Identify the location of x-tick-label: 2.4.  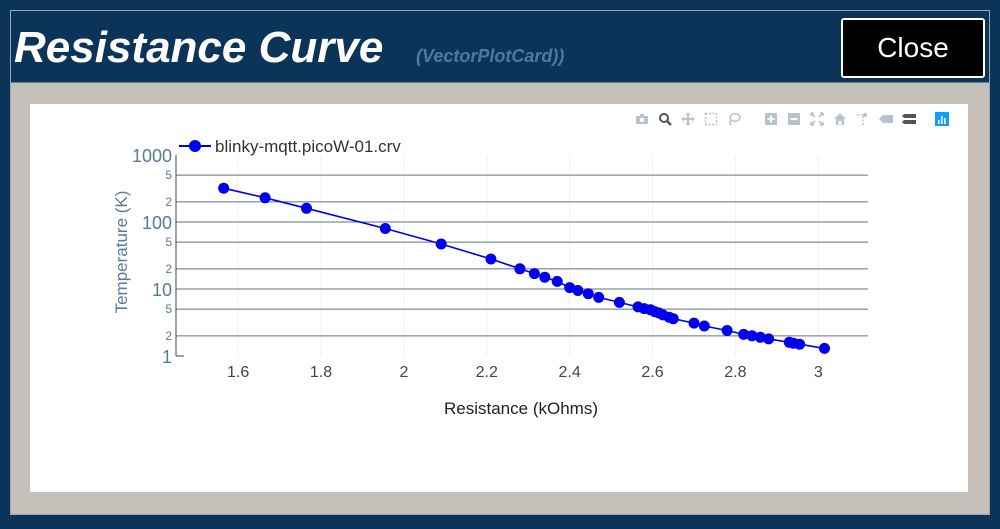
(570, 372).